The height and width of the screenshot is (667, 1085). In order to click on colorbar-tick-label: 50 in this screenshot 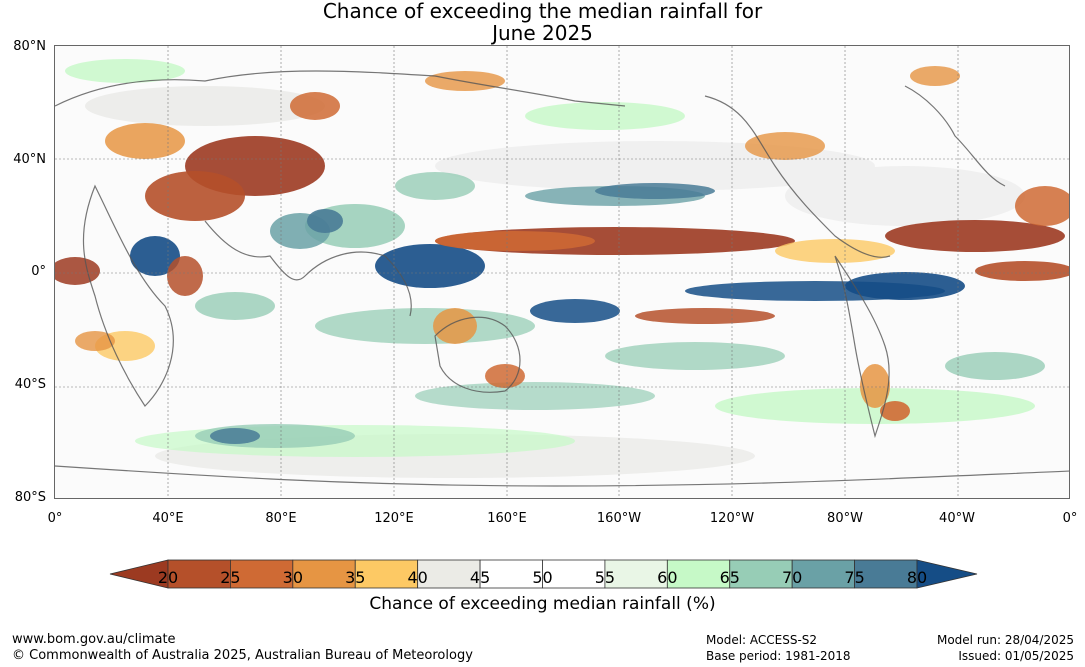, I will do `click(542, 577)`.